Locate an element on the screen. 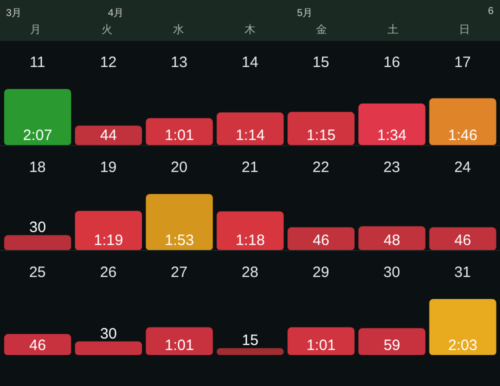 The width and height of the screenshot is (500, 386). x-tick-label: 29 is located at coordinates (321, 272).